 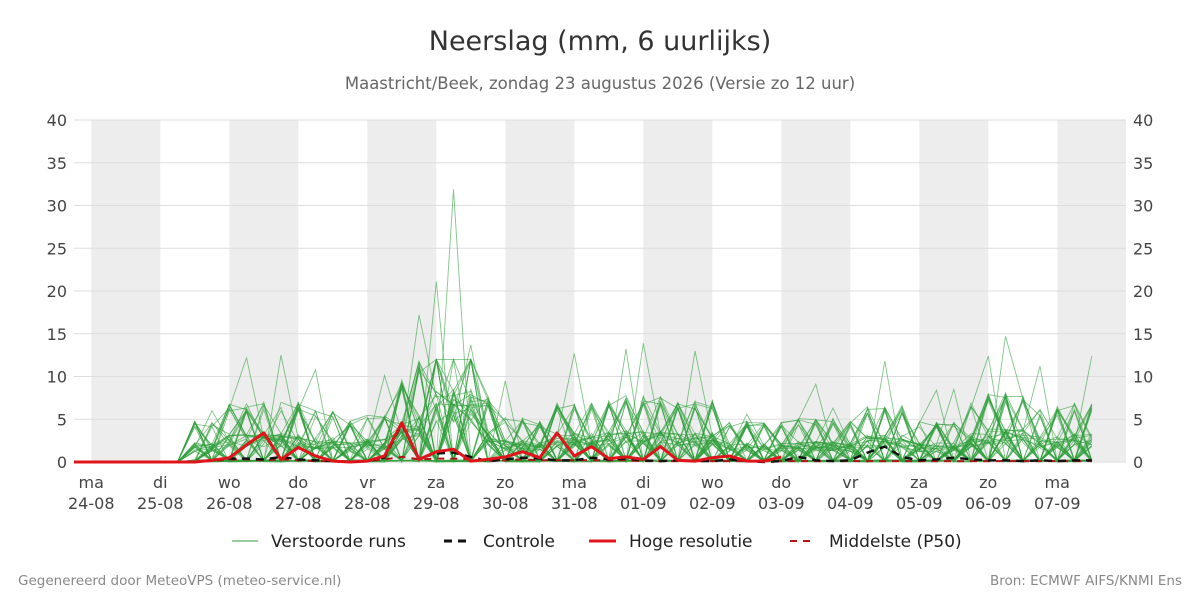 What do you see at coordinates (1143, 120) in the screenshot?
I see `y-tick-label-right: 40` at bounding box center [1143, 120].